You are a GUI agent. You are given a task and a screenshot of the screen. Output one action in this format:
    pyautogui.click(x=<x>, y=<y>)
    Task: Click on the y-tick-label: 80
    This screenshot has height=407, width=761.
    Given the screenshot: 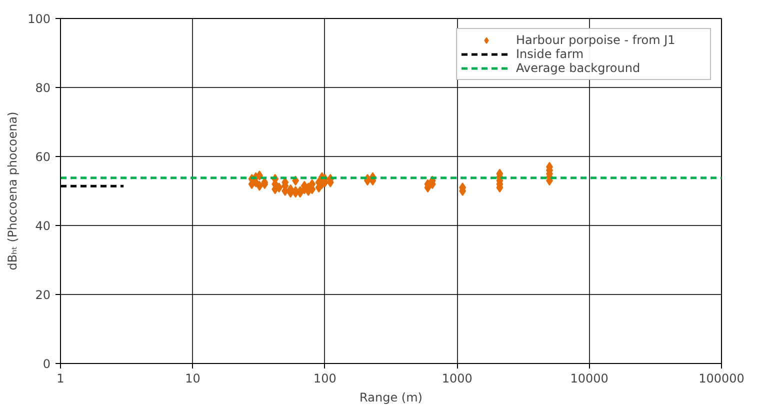 What is the action you would take?
    pyautogui.click(x=43, y=88)
    